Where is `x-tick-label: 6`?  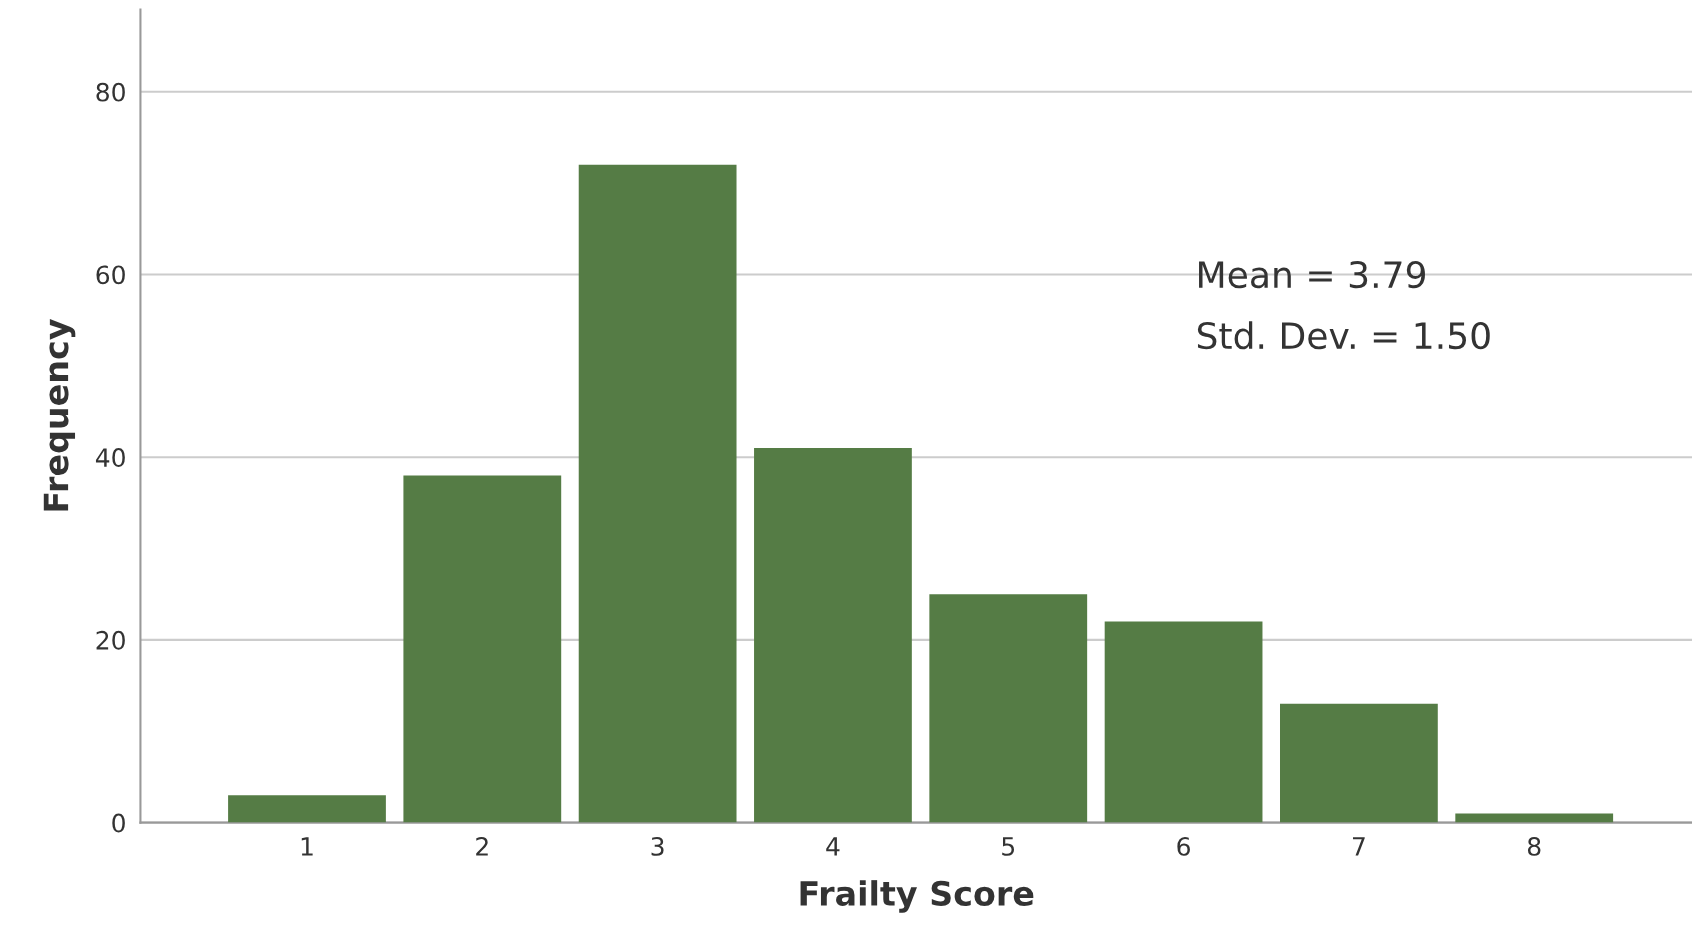 x-tick-label: 6 is located at coordinates (1183, 846).